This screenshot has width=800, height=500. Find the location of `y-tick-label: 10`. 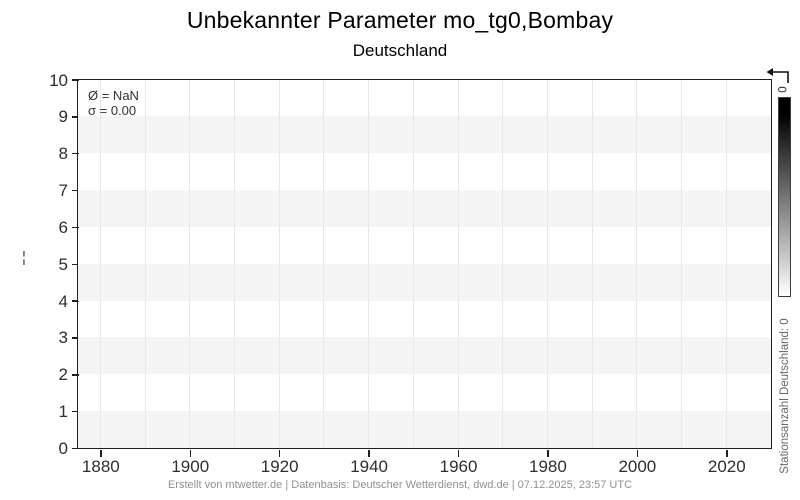

y-tick-label: 10 is located at coordinates (58, 80).